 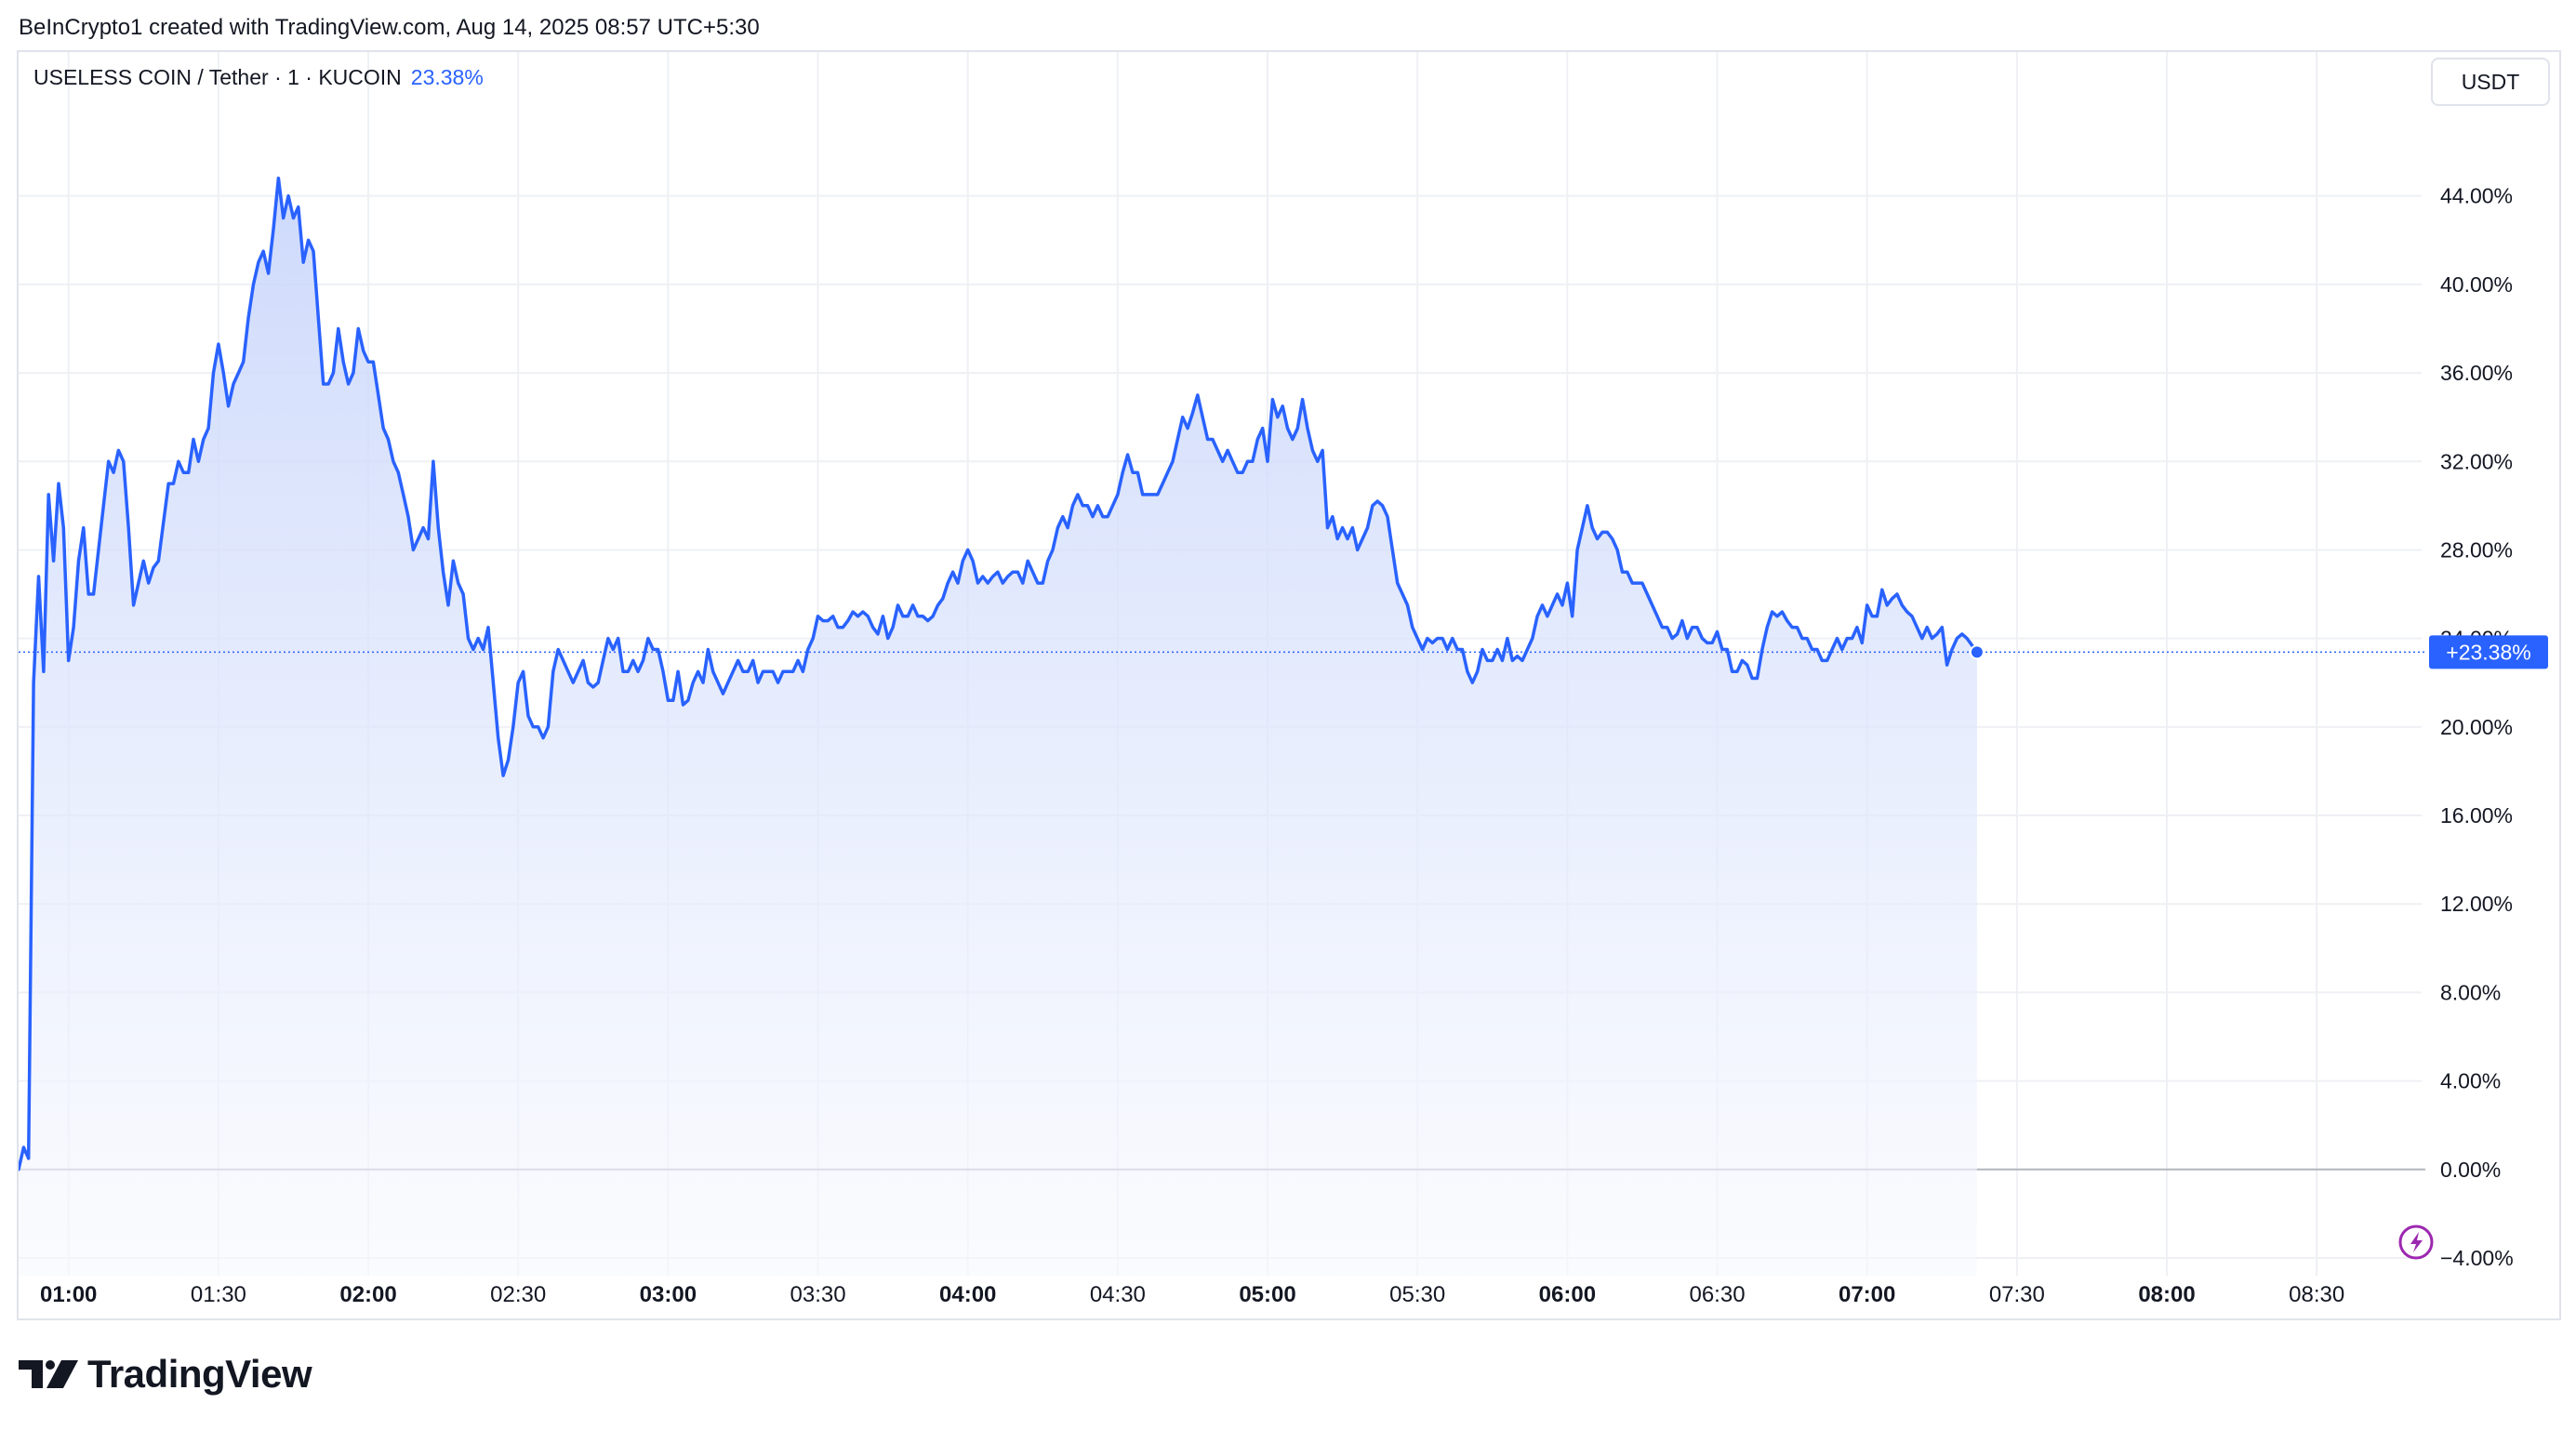 What do you see at coordinates (218, 1294) in the screenshot?
I see `x-tick-label: 01:30` at bounding box center [218, 1294].